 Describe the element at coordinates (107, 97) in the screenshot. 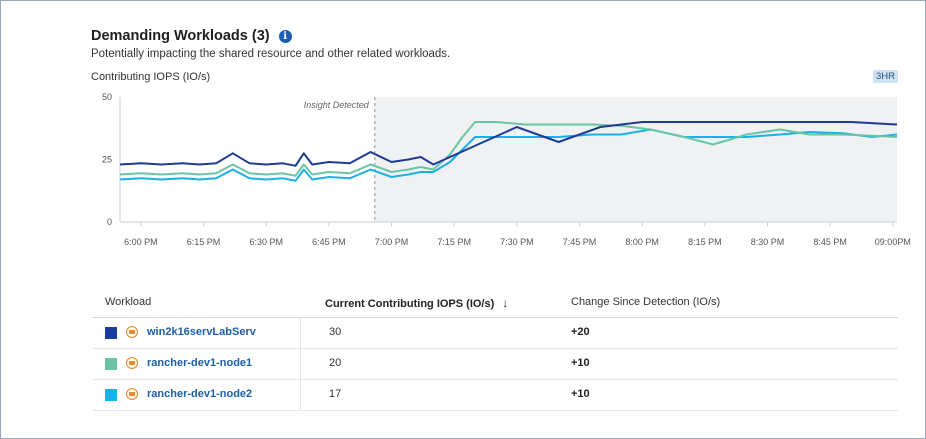

I see `y-tick-label: 50` at that location.